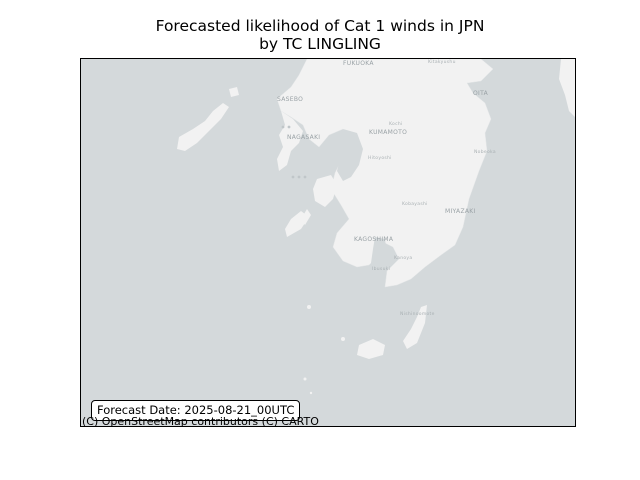 This screenshot has width=640, height=480. I want to click on place-label-nobeoka: Nobeoka, so click(485, 152).